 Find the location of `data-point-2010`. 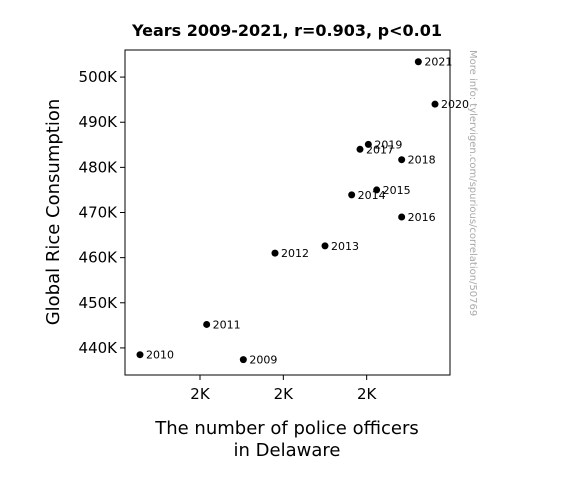

data-point-2010 is located at coordinates (140, 355).